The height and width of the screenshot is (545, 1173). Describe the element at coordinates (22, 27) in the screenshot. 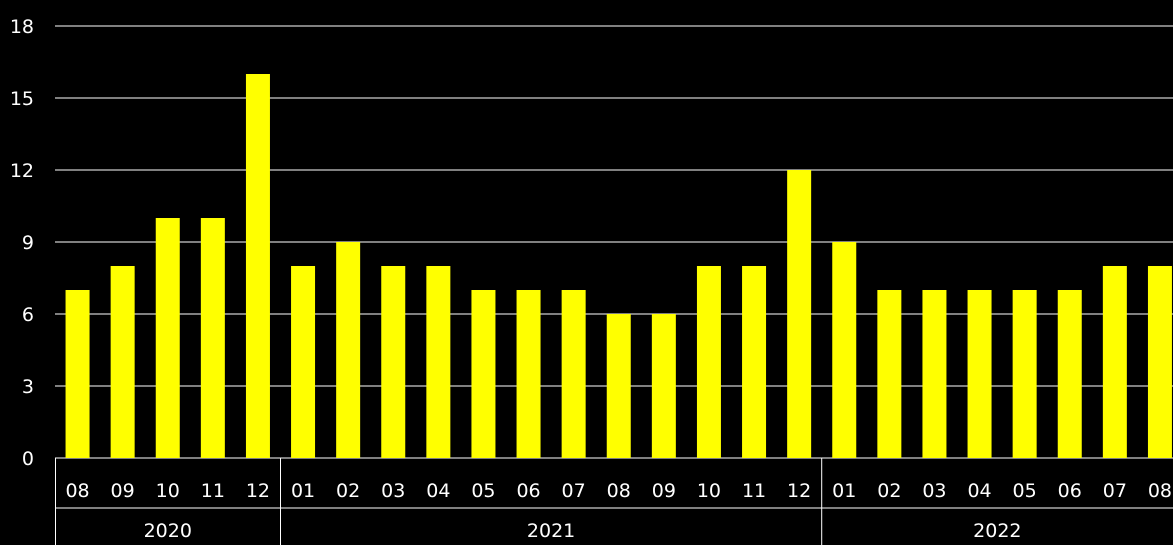

I see `y-tick-label: 18` at that location.